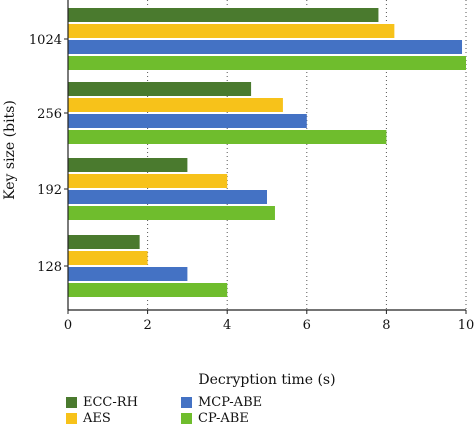  I want to click on x-tick-label: 6, so click(307, 325).